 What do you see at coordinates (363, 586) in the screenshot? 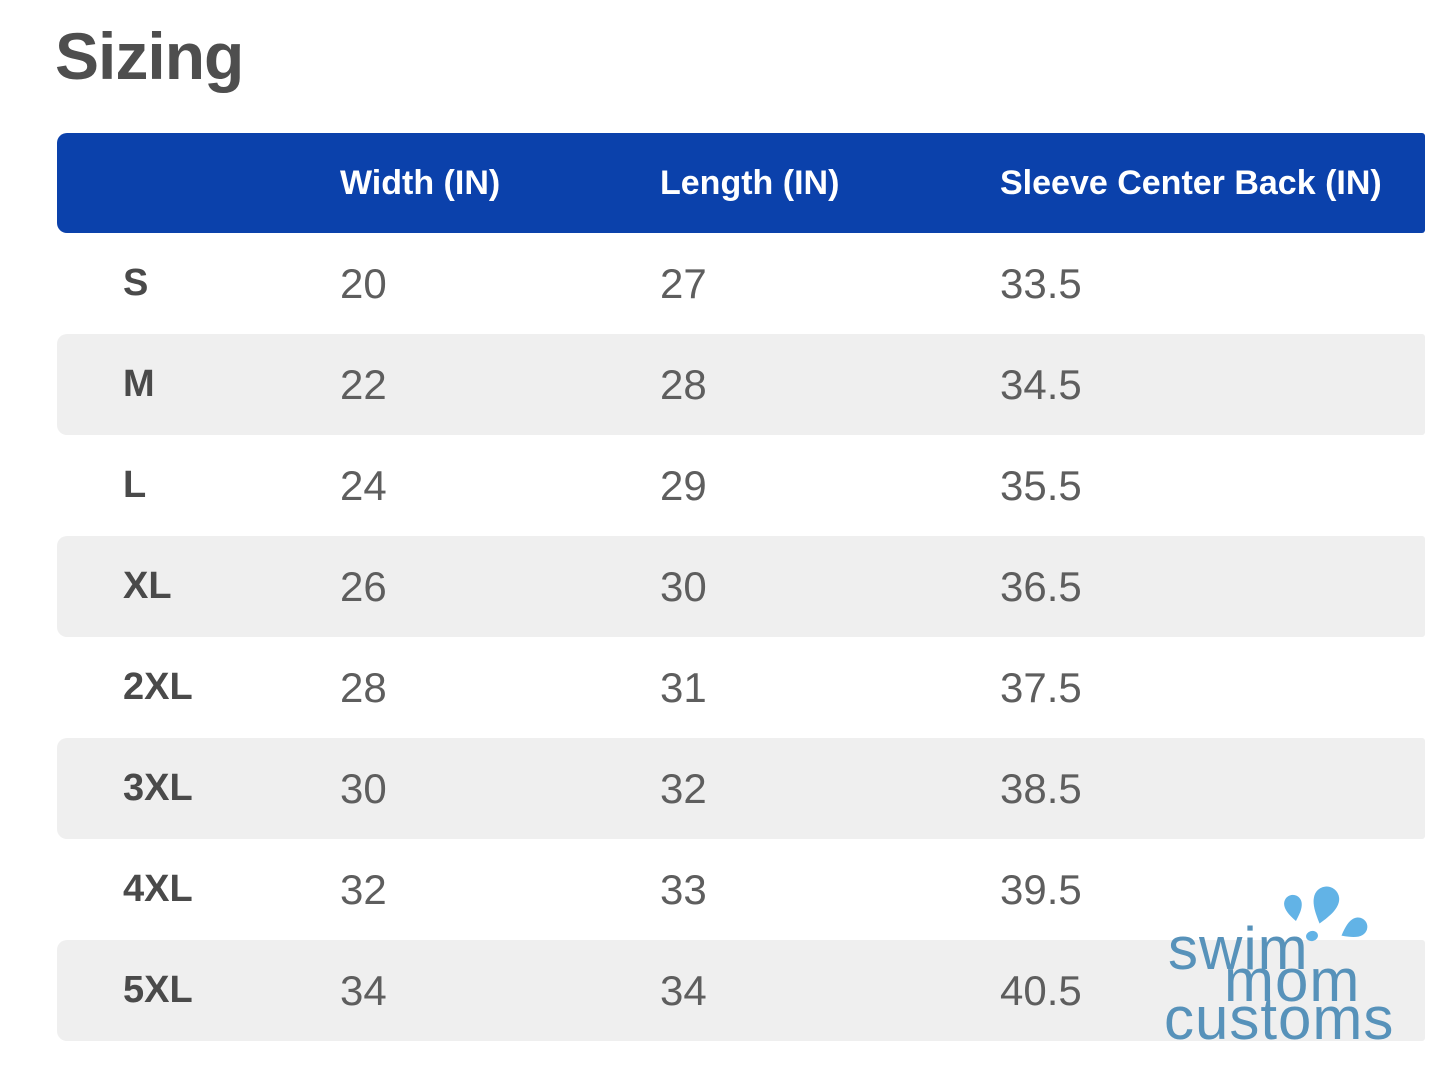
I see `width-value: 26` at bounding box center [363, 586].